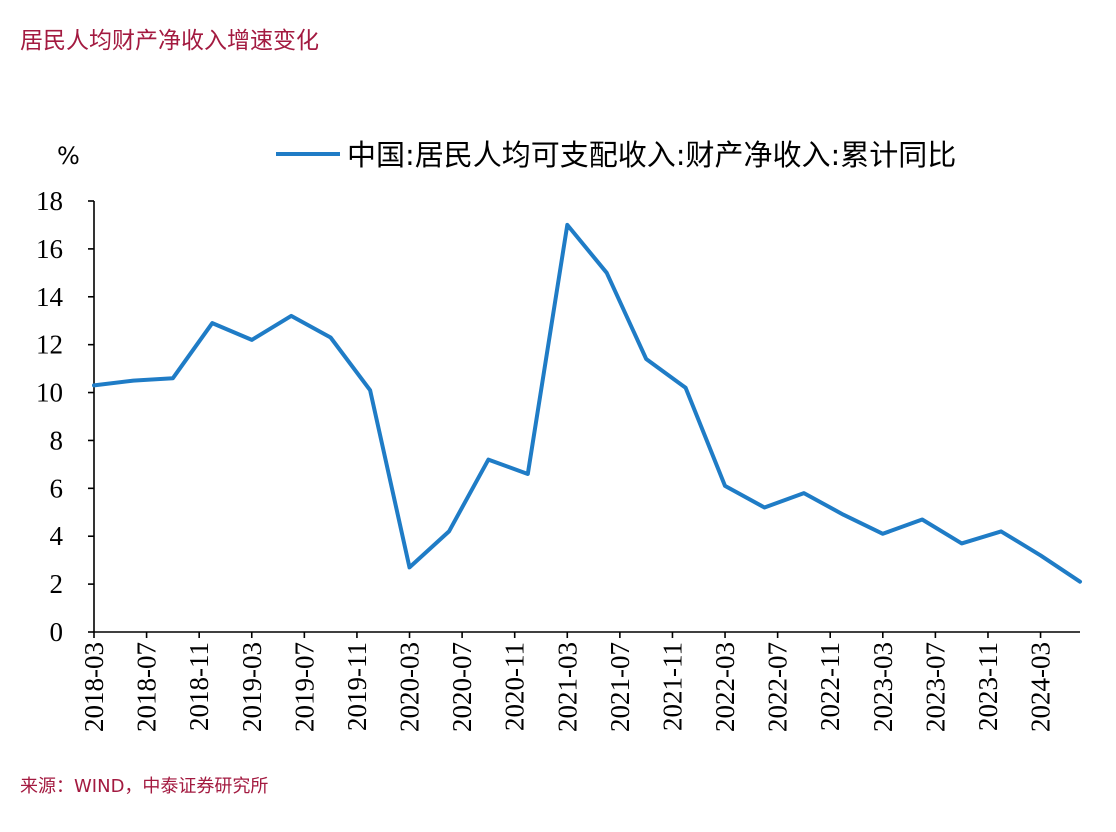 The image size is (1116, 832). What do you see at coordinates (169, 41) in the screenshot?
I see `page-title: 居民人均财产净收入增速变化` at bounding box center [169, 41].